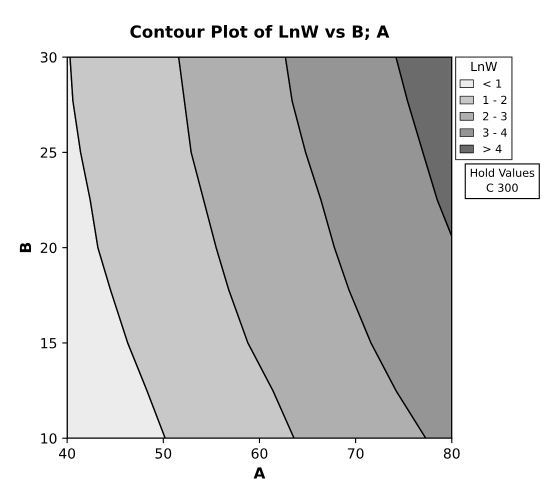 This screenshot has height=488, width=555. Describe the element at coordinates (452, 453) in the screenshot. I see `x-tick-label: 80` at that location.